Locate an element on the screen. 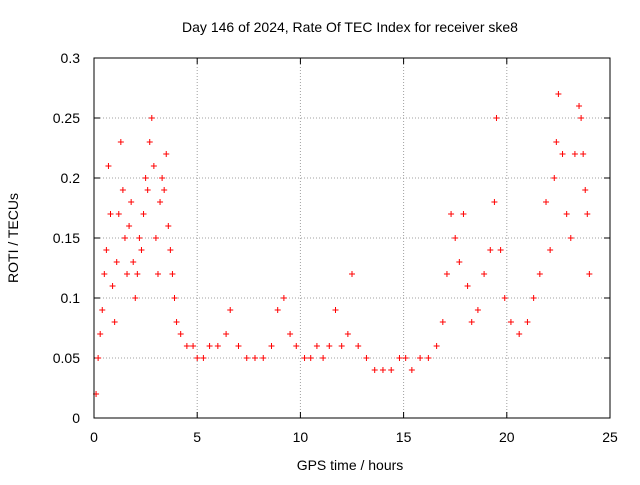 This screenshot has width=640, height=485. y-tick-label: 0 is located at coordinates (76, 418).